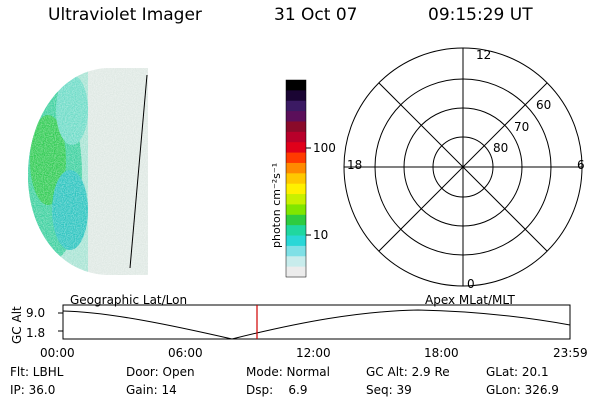 The height and width of the screenshot is (400, 600). I want to click on mlt-label-12: 12, so click(484, 55).